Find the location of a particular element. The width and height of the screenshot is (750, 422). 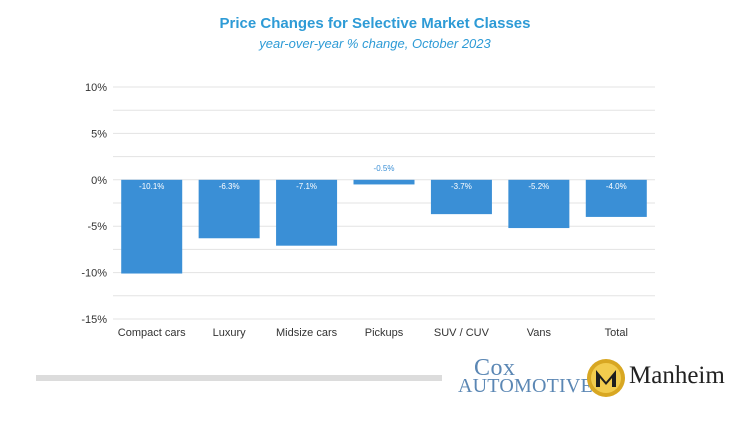

x-tick-label: Compact cars is located at coordinates (152, 333).